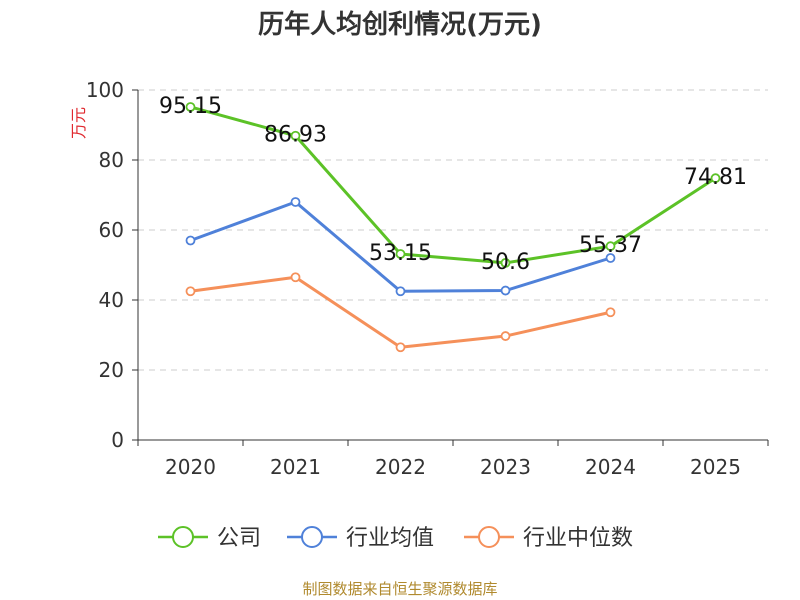 This screenshot has width=800, height=600. I want to click on data-label: 74.81, so click(715, 177).